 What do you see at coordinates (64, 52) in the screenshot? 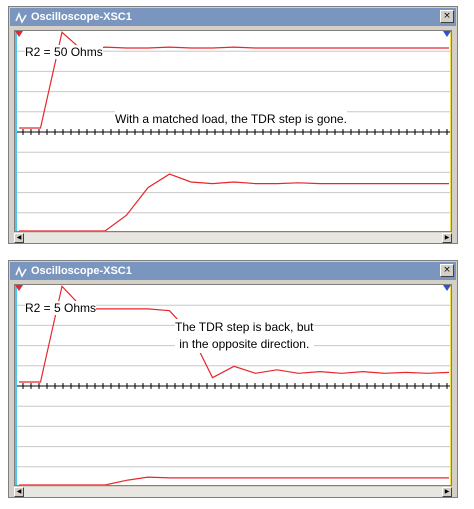
I see `resistance-label: R2 = 50 Ohms` at bounding box center [64, 52].